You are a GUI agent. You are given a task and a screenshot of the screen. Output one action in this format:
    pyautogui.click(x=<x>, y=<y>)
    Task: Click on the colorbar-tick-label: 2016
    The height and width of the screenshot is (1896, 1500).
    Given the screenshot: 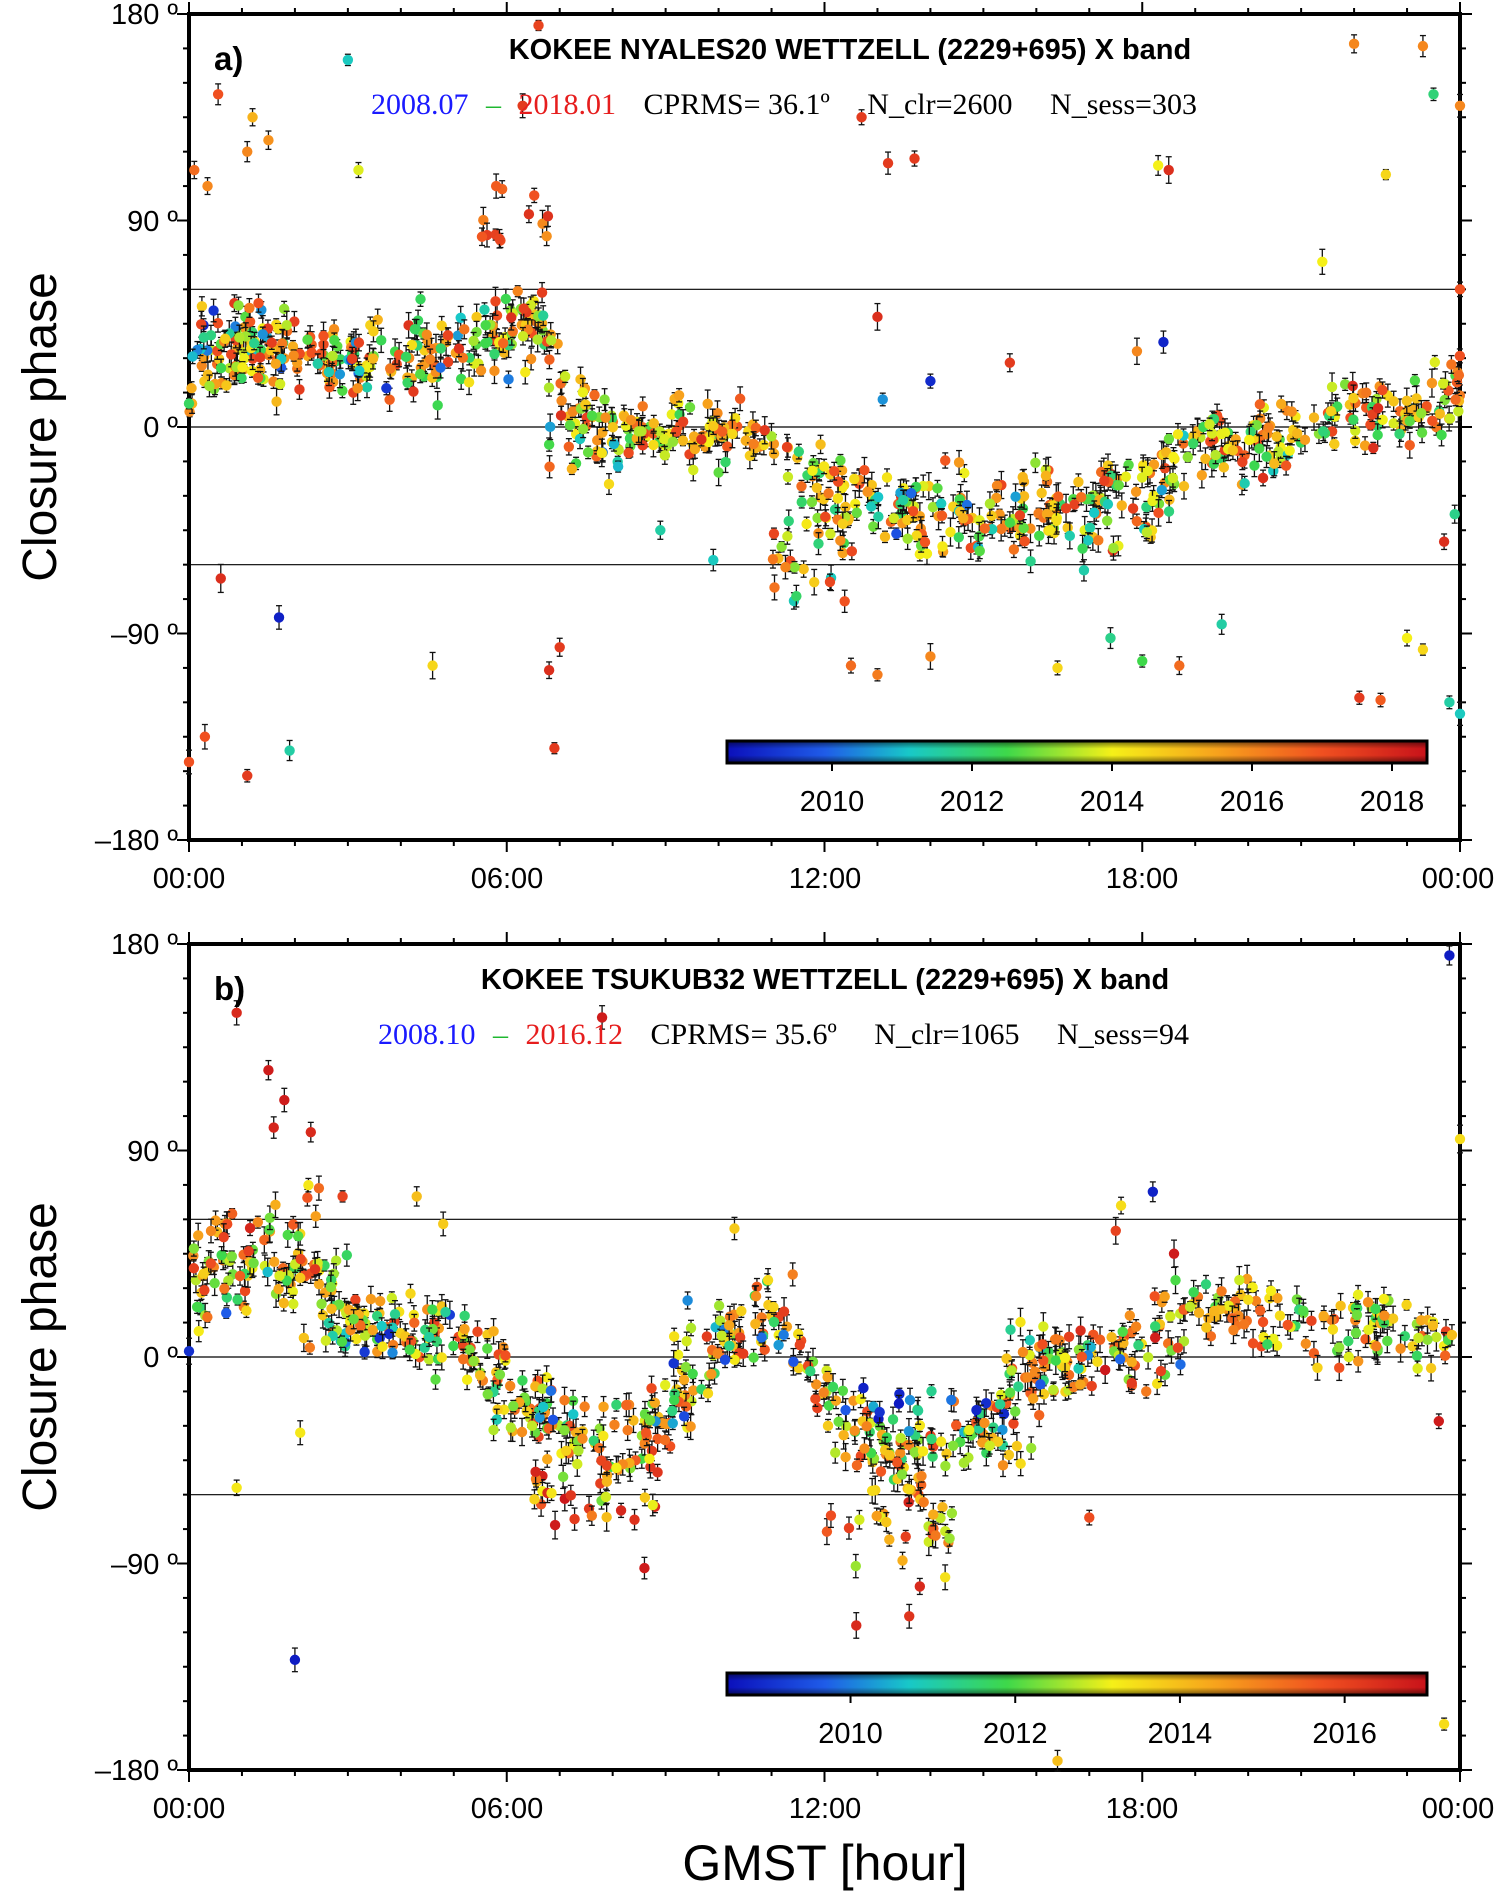 What is the action you would take?
    pyautogui.click(x=1252, y=802)
    